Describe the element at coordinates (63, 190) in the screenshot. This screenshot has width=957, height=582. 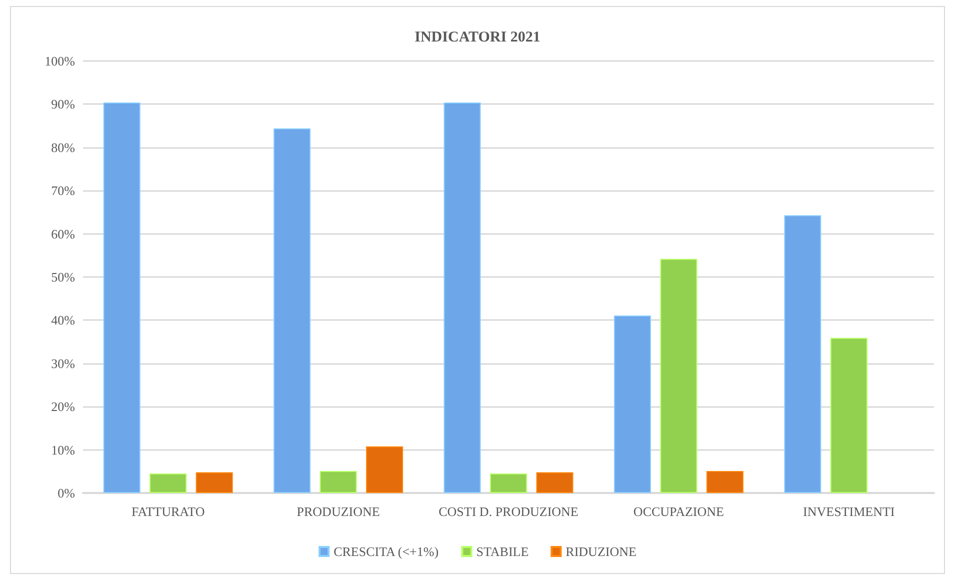
I see `y-tick-label: 70%` at that location.